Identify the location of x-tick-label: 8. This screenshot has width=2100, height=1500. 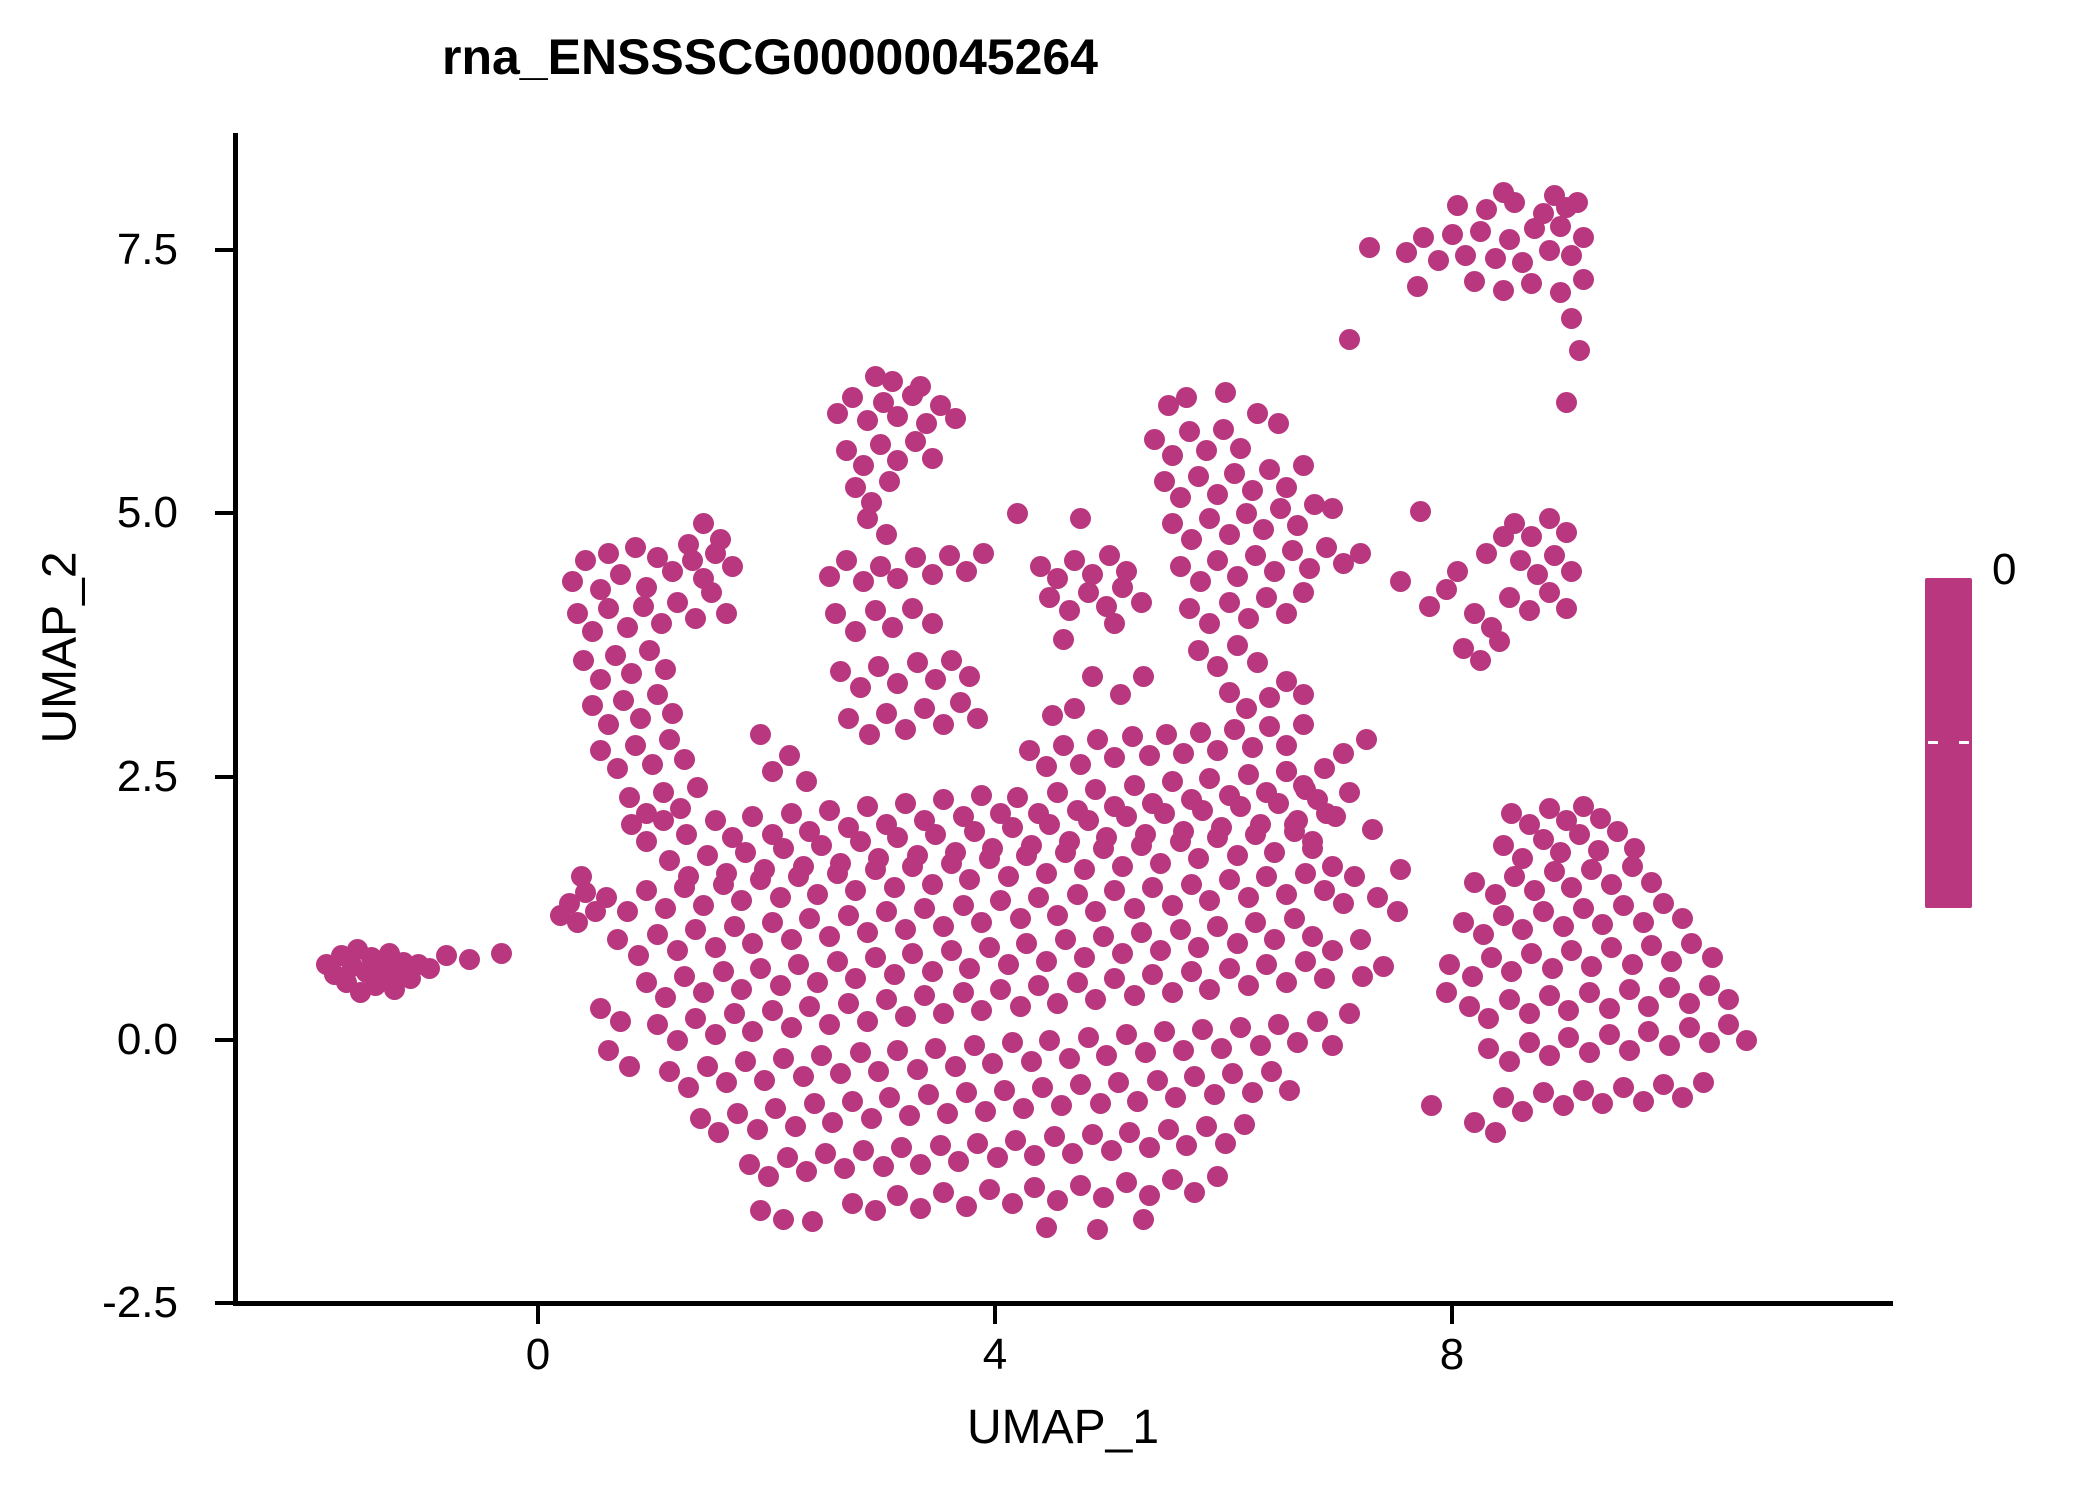
(1452, 1354).